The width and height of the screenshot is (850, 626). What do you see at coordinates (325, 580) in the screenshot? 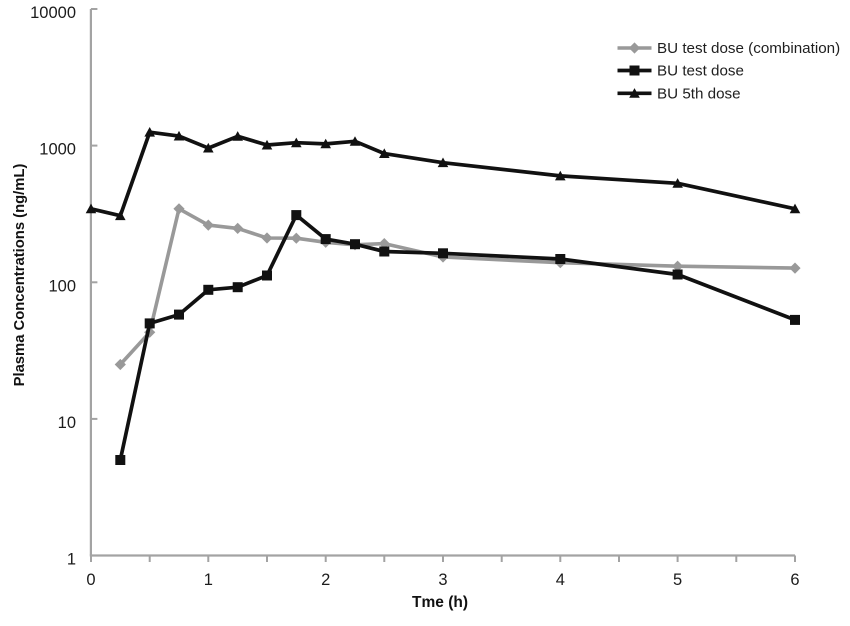
I see `svg-text: 2` at bounding box center [325, 580].